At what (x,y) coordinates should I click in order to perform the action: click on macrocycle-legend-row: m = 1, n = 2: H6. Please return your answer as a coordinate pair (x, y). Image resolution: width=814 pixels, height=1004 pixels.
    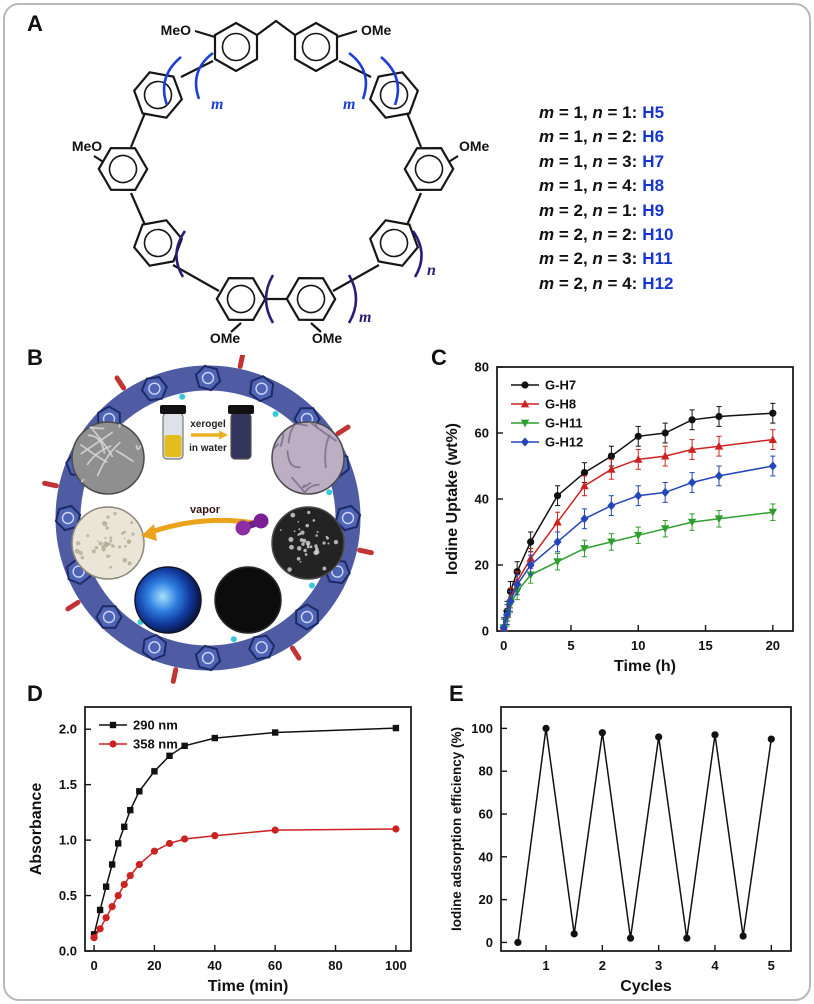
    Looking at the image, I should click on (634, 137).